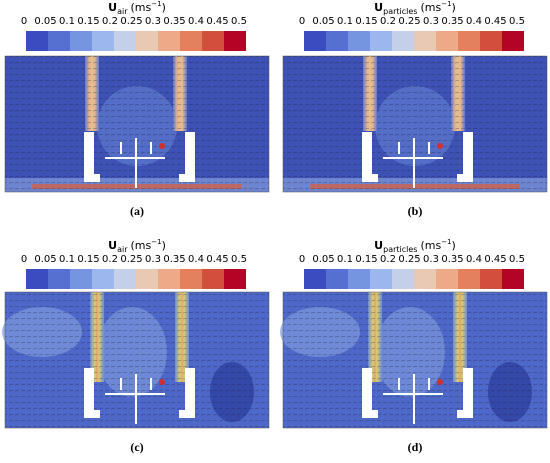 This screenshot has height=463, width=550. I want to click on caption: (b), so click(415, 211).